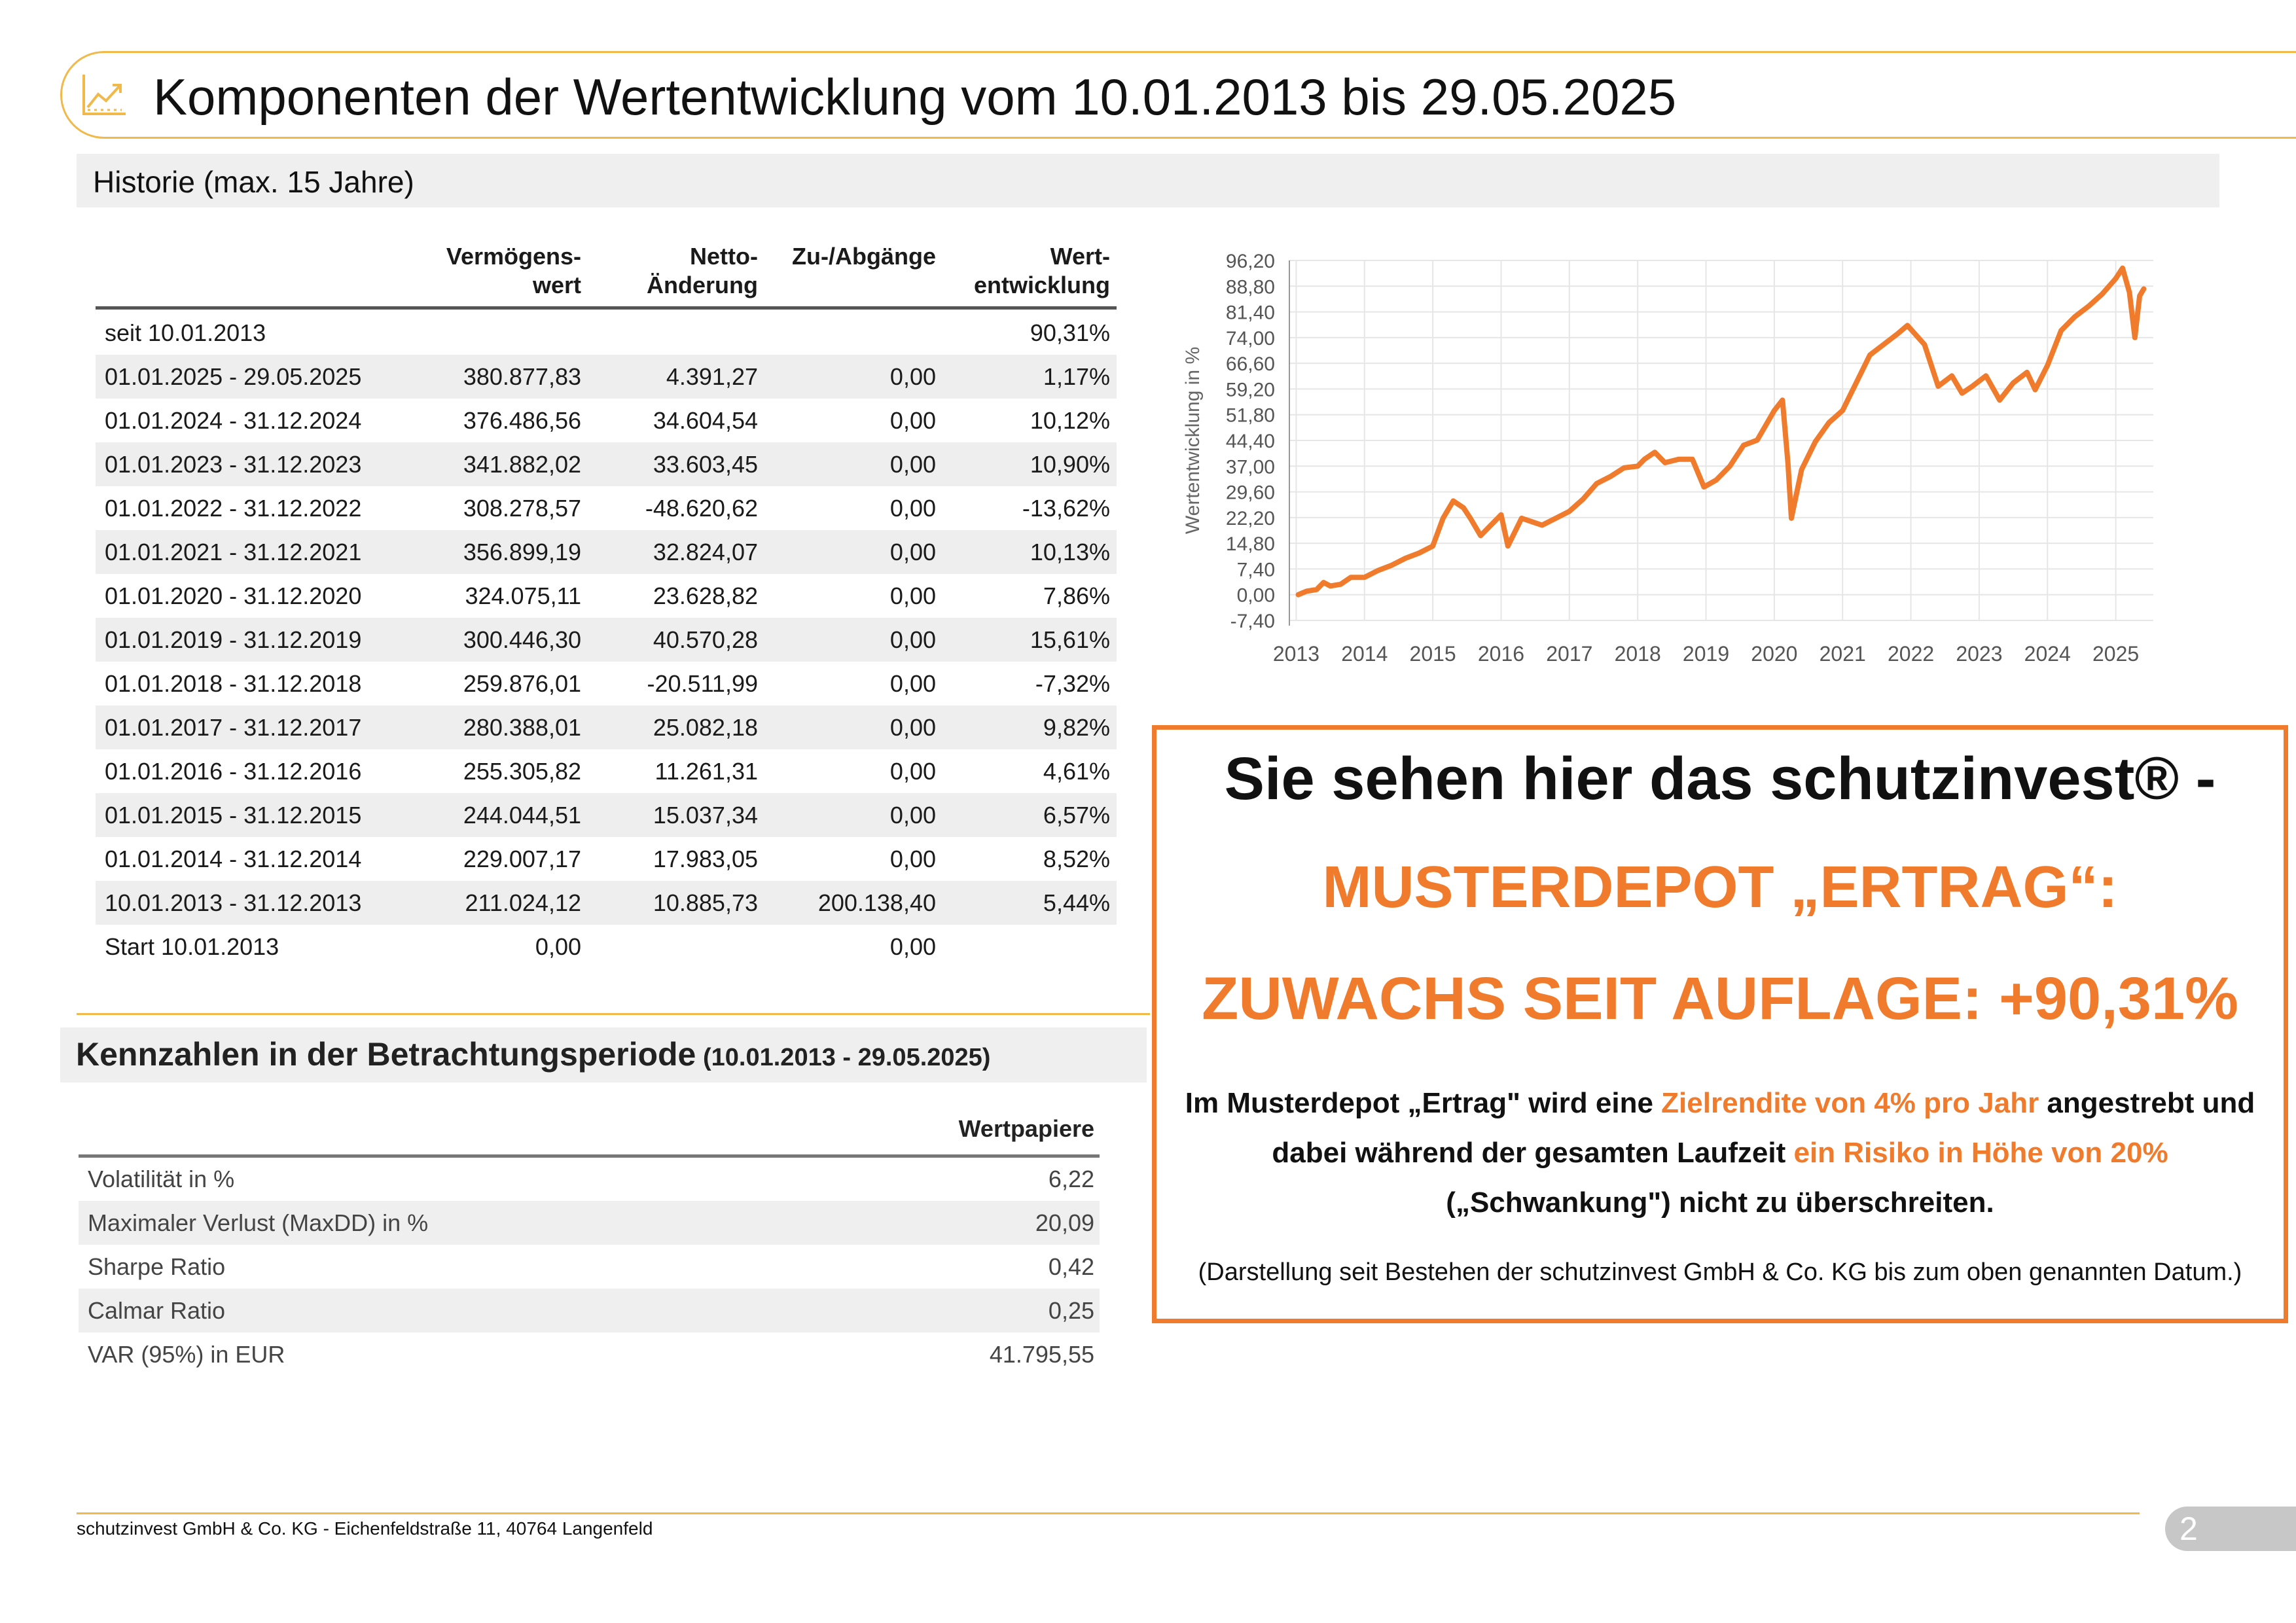  What do you see at coordinates (1250, 518) in the screenshot?
I see `y-tick-label: 22,20` at bounding box center [1250, 518].